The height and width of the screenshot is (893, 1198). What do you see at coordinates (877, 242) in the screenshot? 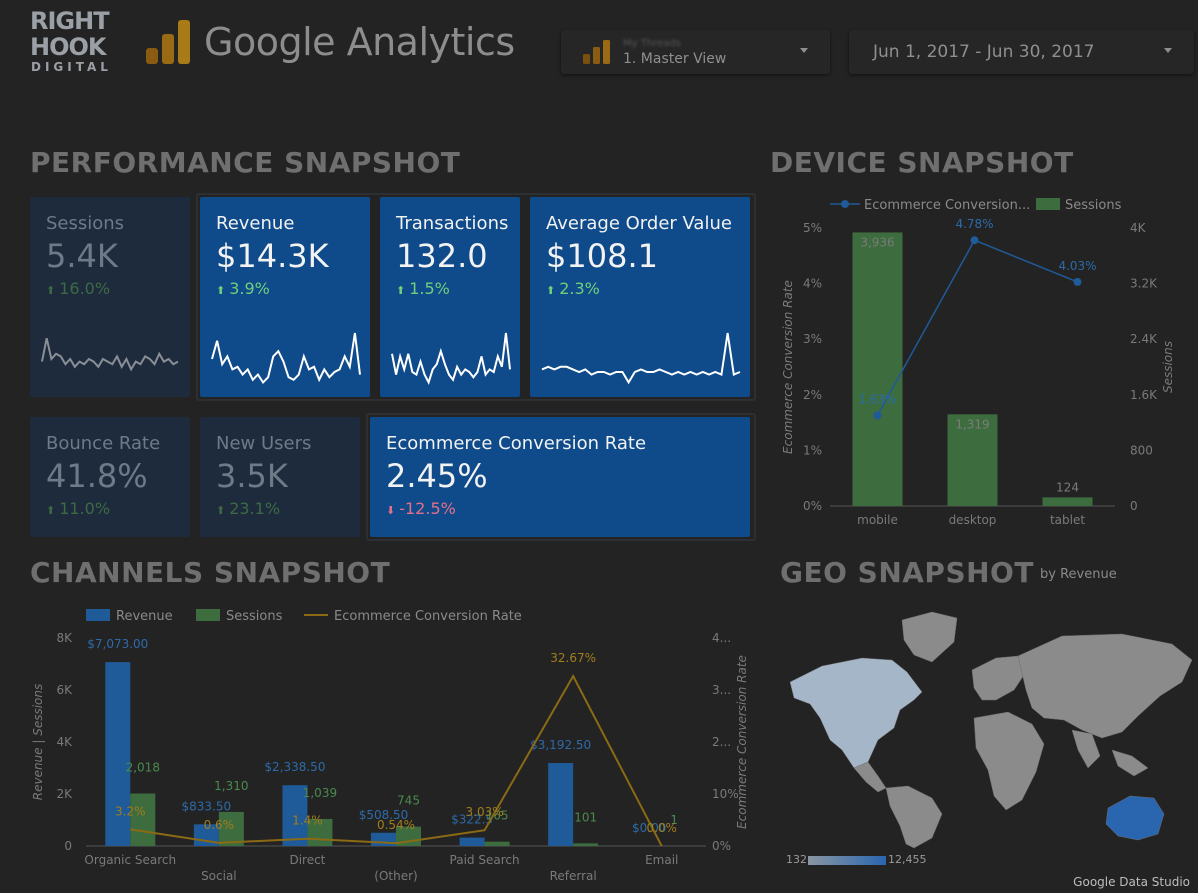
I see `sessions-bar-label: 3,936` at bounding box center [877, 242].